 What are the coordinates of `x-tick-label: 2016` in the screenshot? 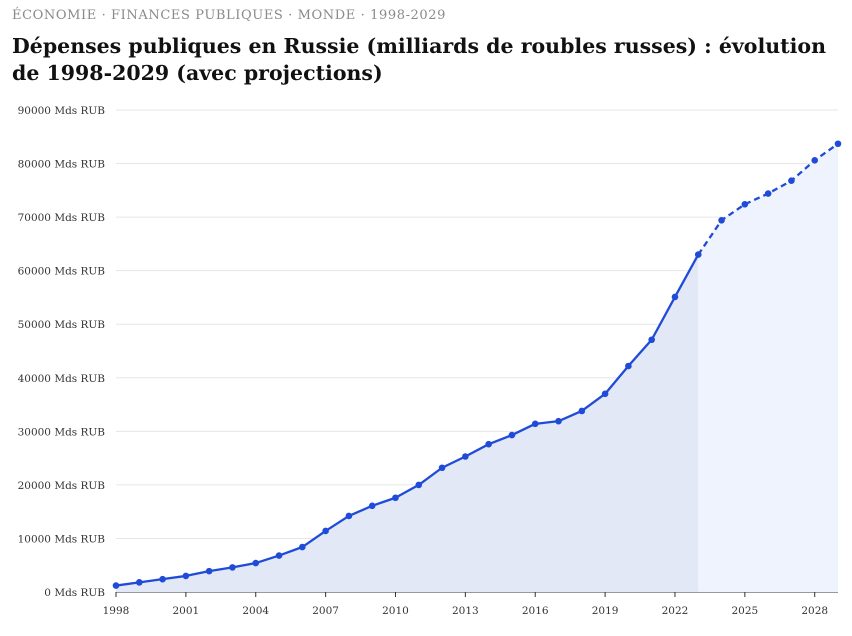 It's located at (535, 611).